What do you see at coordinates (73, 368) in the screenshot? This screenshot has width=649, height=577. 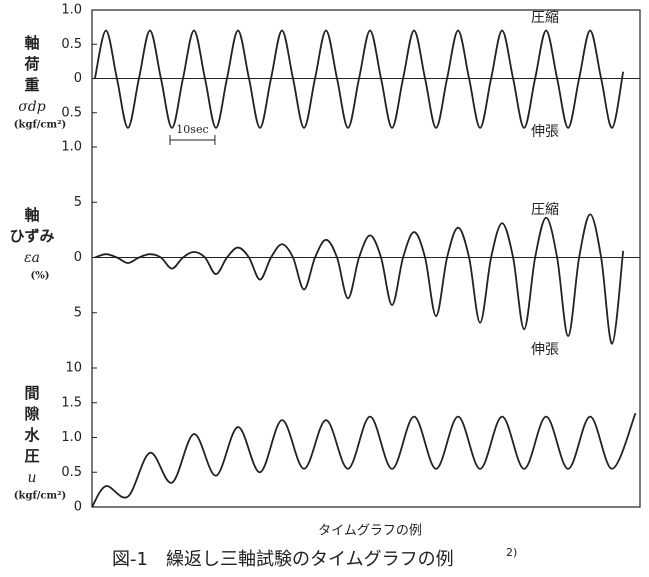 I see `y-tick-label: 10` at bounding box center [73, 368].